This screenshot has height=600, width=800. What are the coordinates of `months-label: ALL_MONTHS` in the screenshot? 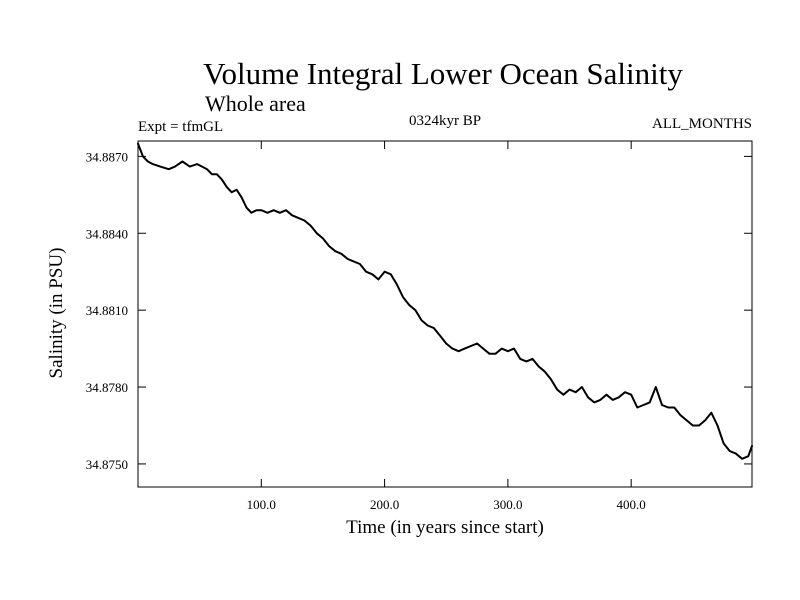 It's located at (702, 124).